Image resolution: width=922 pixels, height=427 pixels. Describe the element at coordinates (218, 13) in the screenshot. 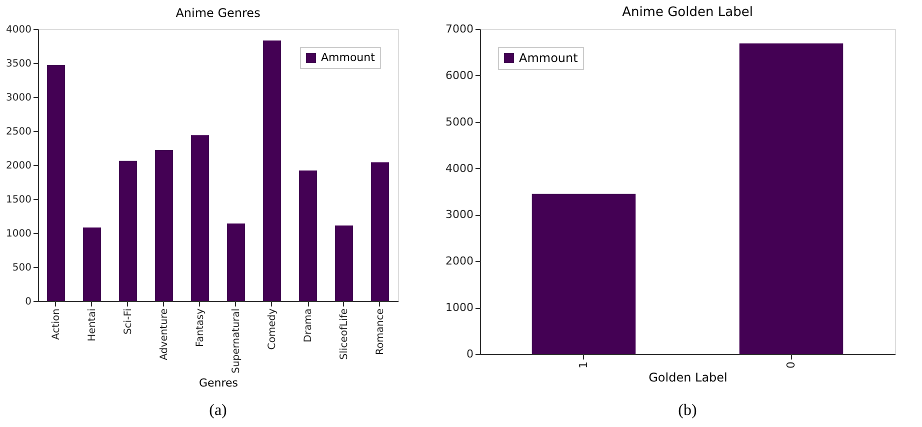

I see `chart-title: Anime Genres` at that location.